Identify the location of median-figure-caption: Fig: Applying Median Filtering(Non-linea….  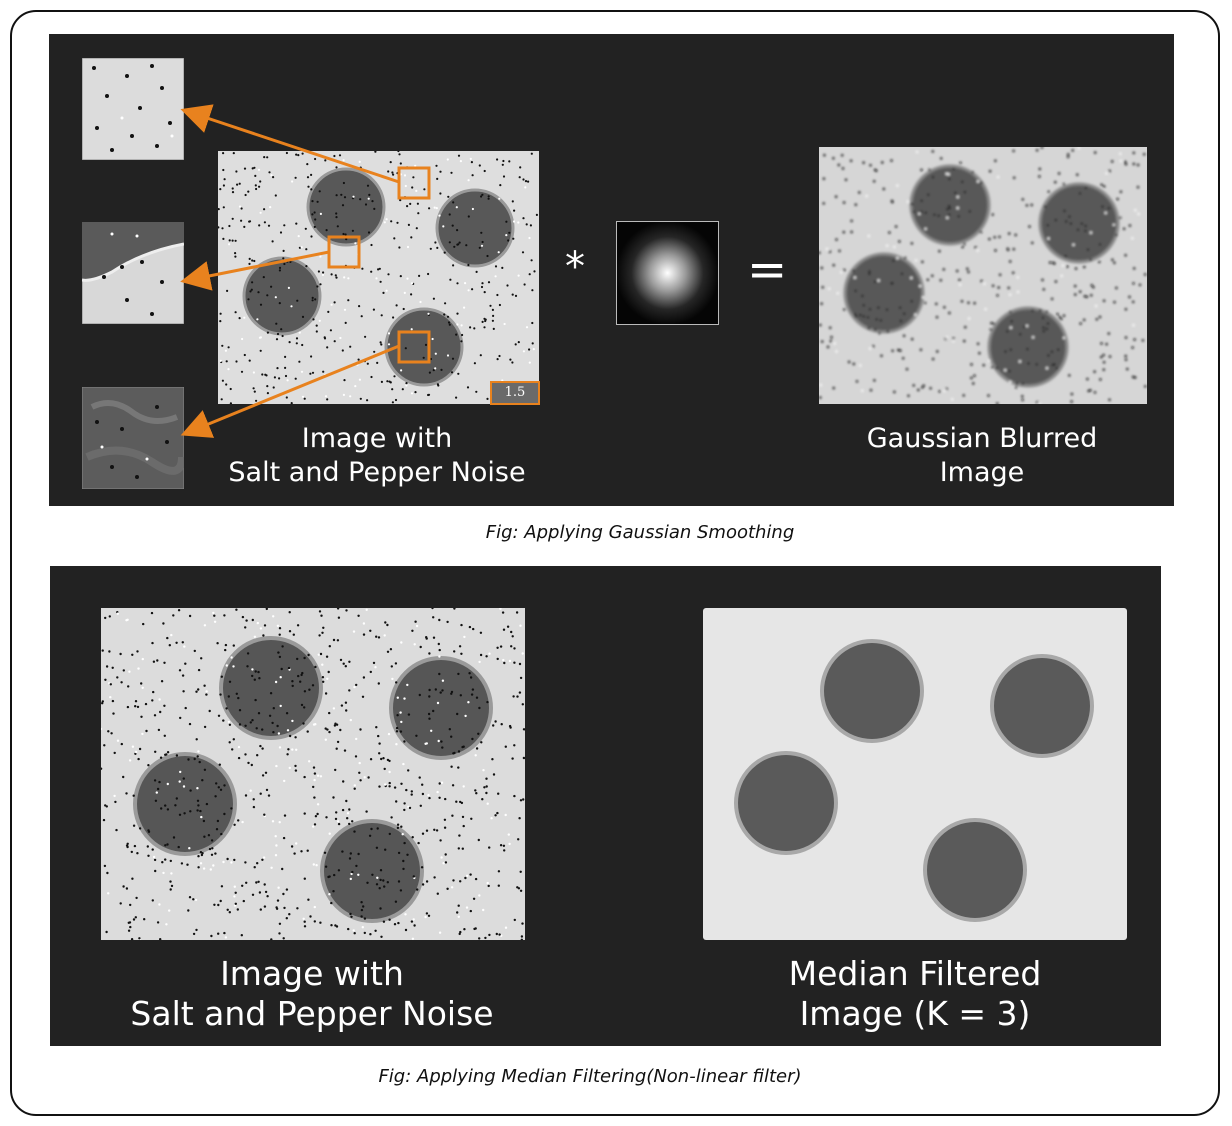
(590, 1076).